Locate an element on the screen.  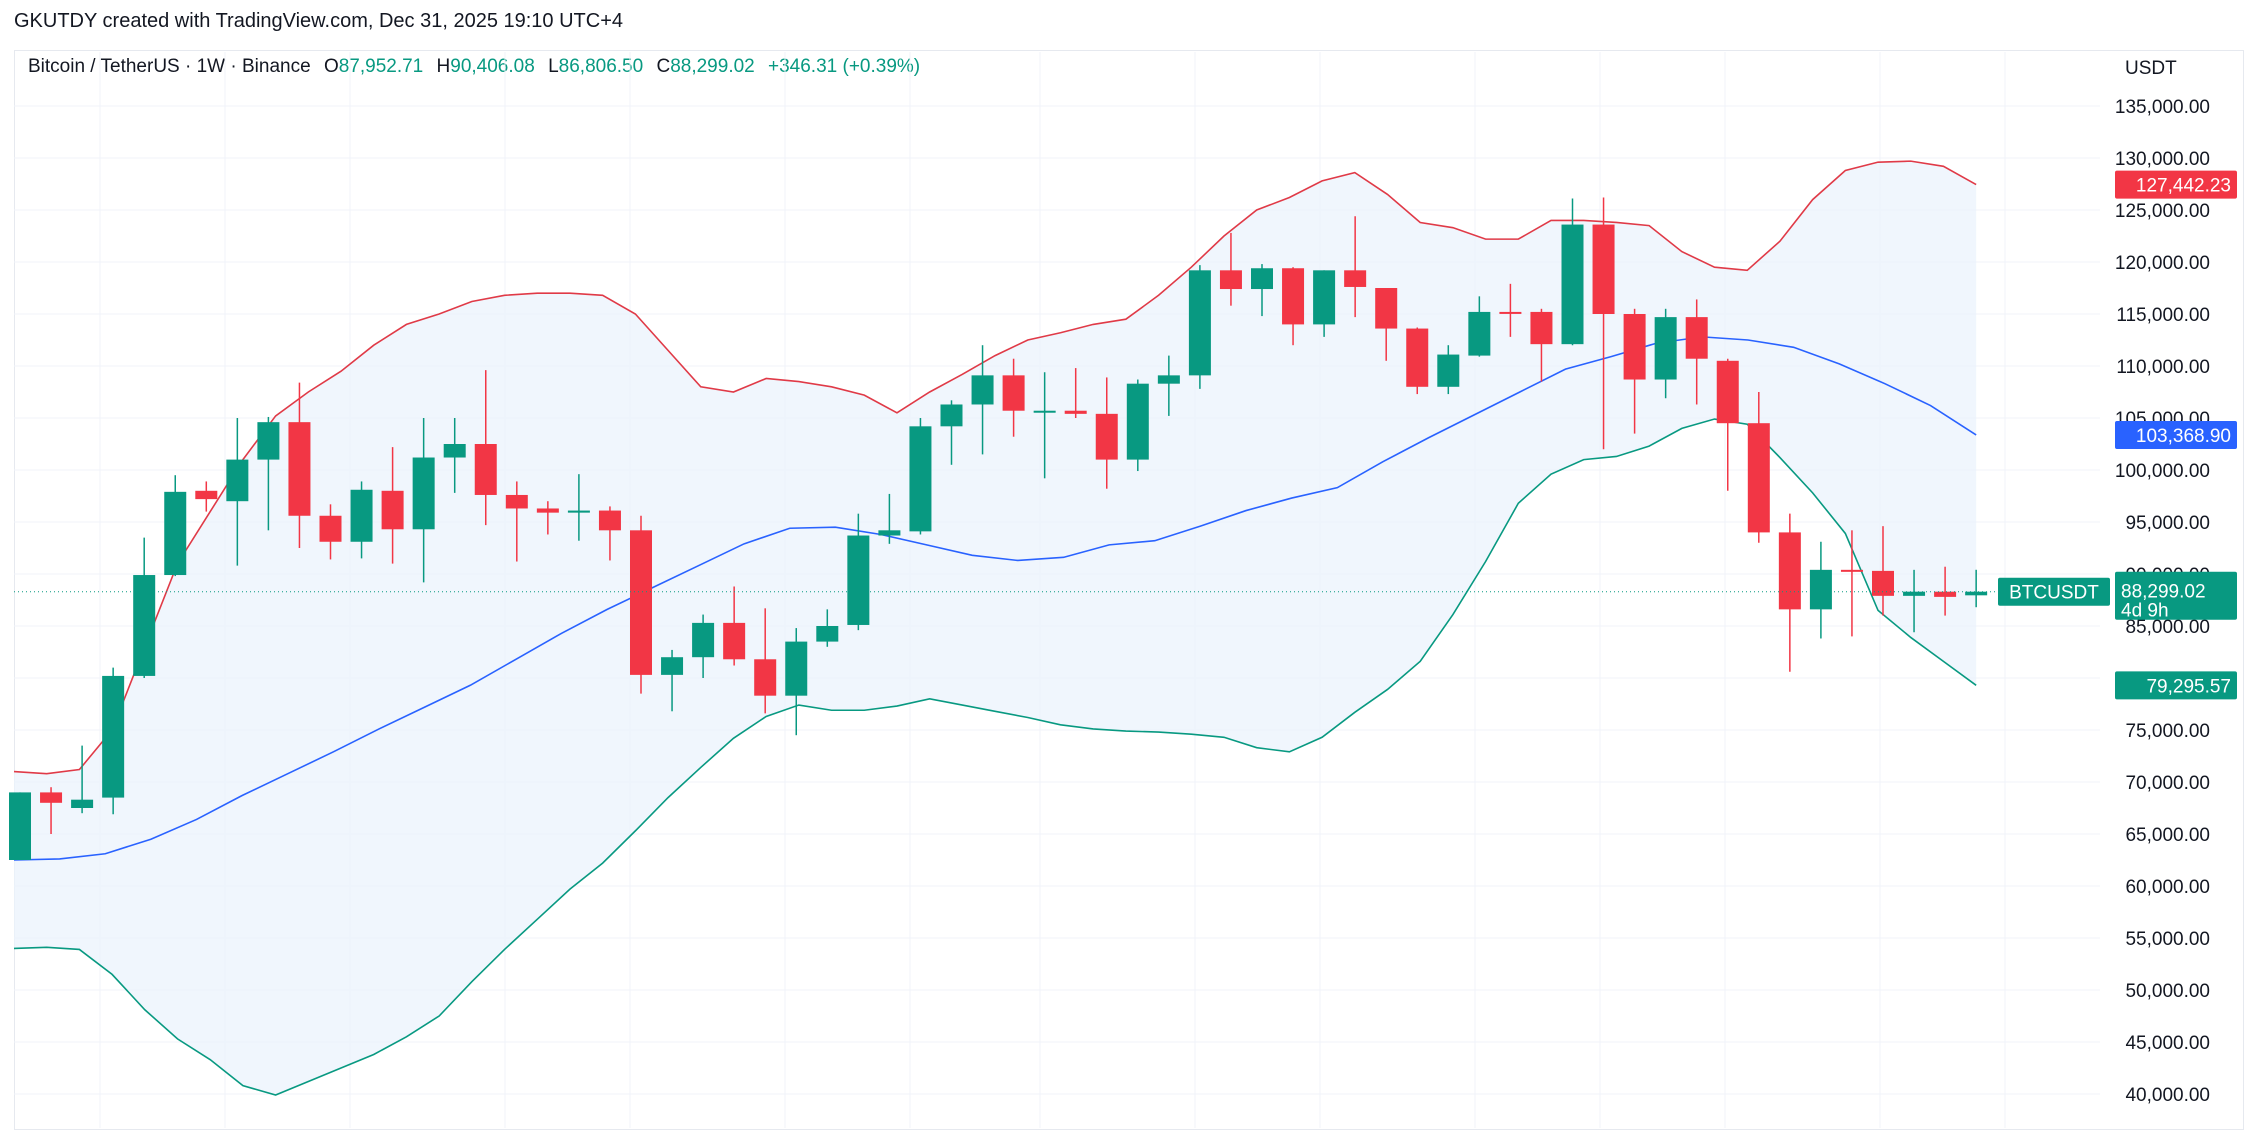
change-value: +346.31 (+0.39%) is located at coordinates (844, 66).